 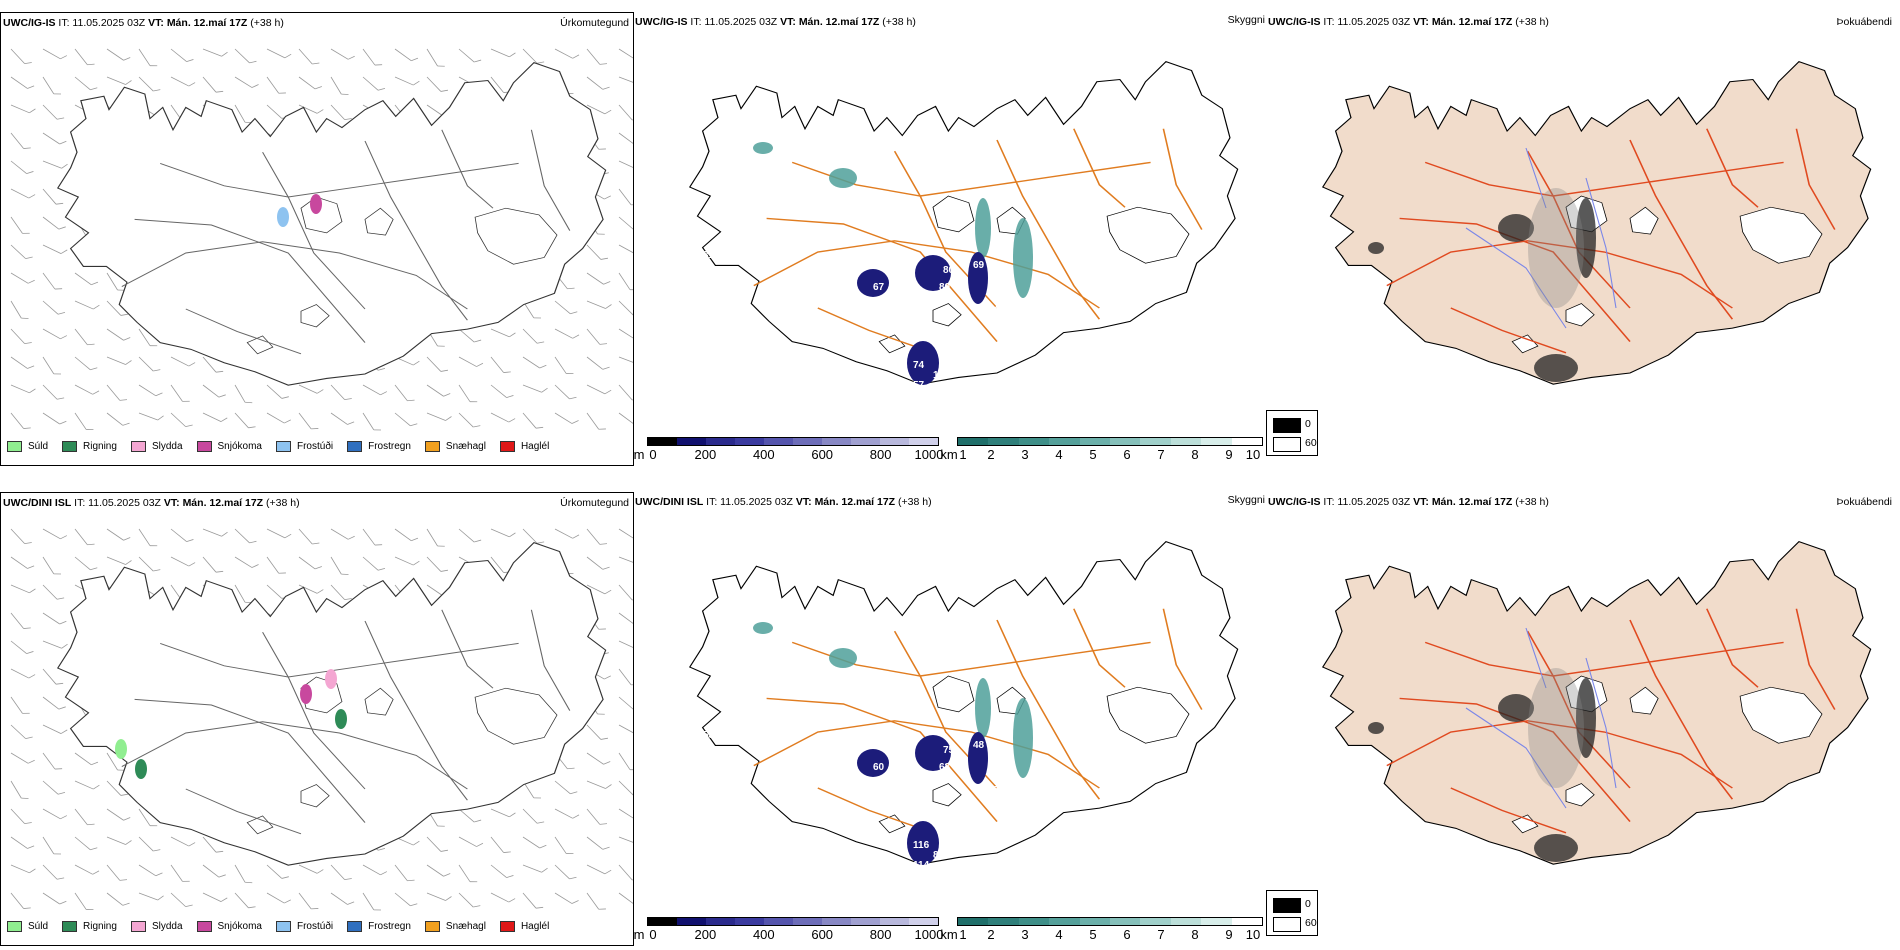 I want to click on visibility-label: 67, so click(x=879, y=287).